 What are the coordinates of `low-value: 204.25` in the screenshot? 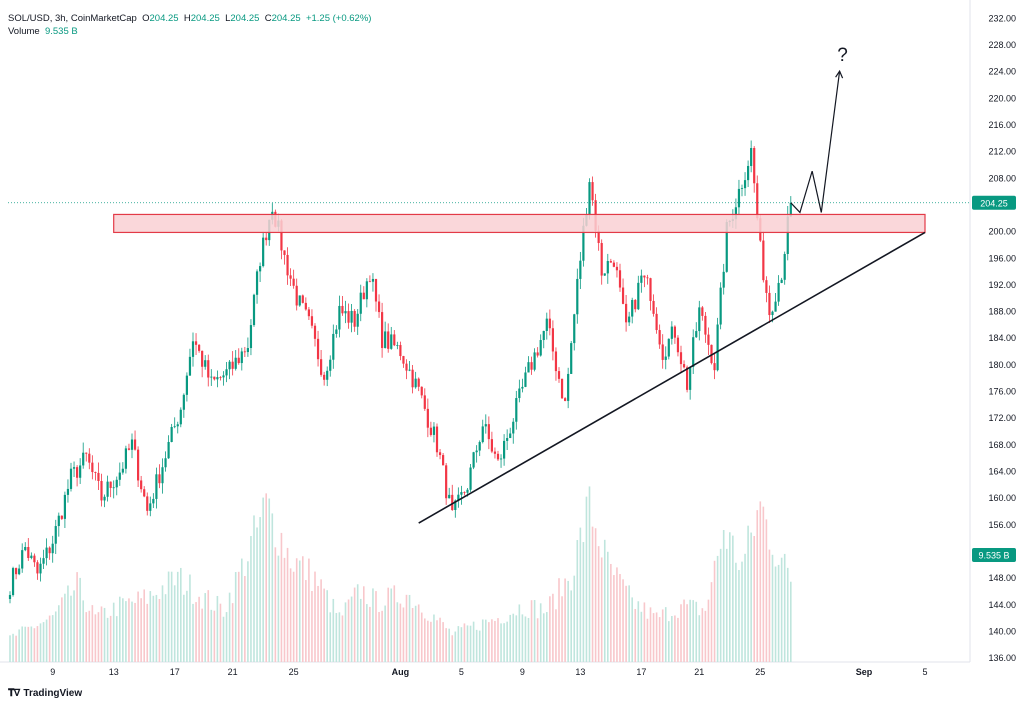 It's located at (245, 18).